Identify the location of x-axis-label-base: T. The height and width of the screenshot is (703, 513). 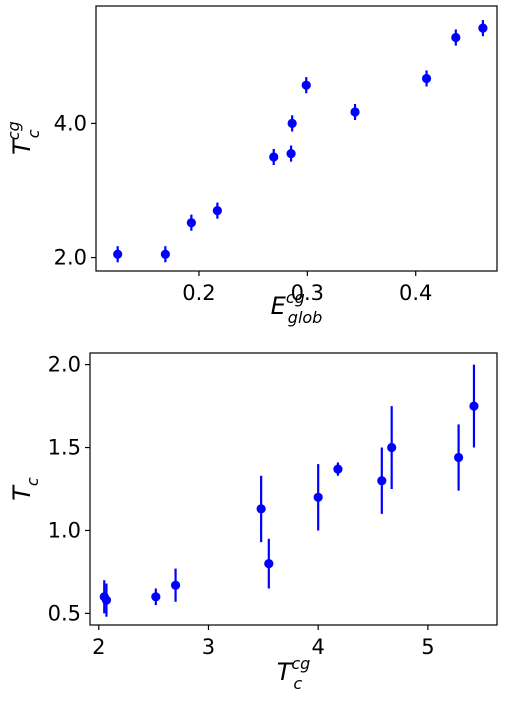
(285, 672).